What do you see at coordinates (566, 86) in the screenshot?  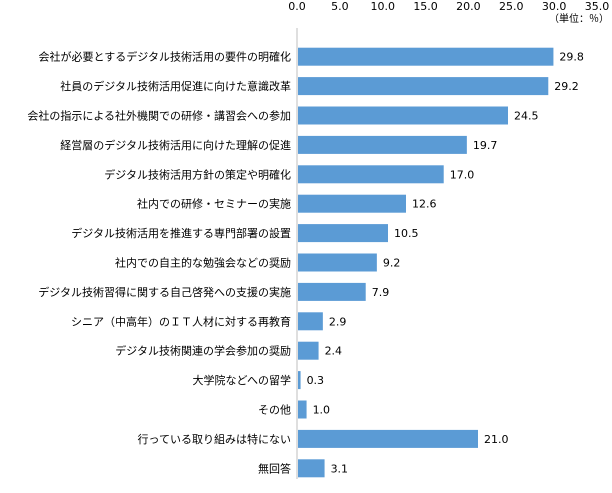 I see `data-label: 29.2` at bounding box center [566, 86].